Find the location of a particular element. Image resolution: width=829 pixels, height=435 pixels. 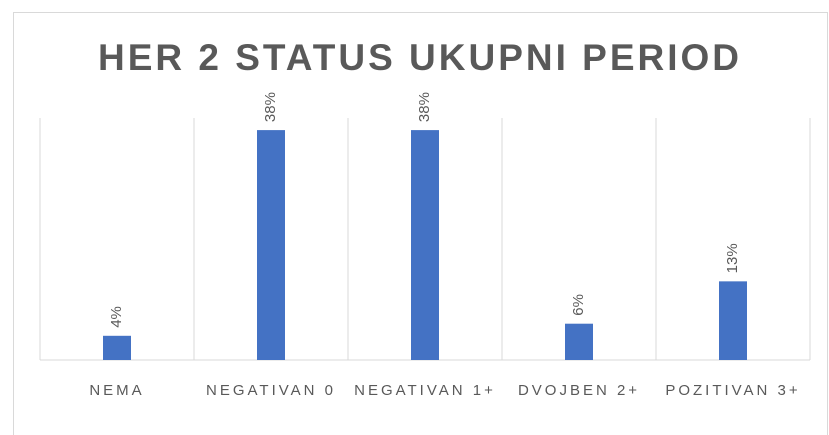

x-tick-label: NEMA is located at coordinates (117, 390).